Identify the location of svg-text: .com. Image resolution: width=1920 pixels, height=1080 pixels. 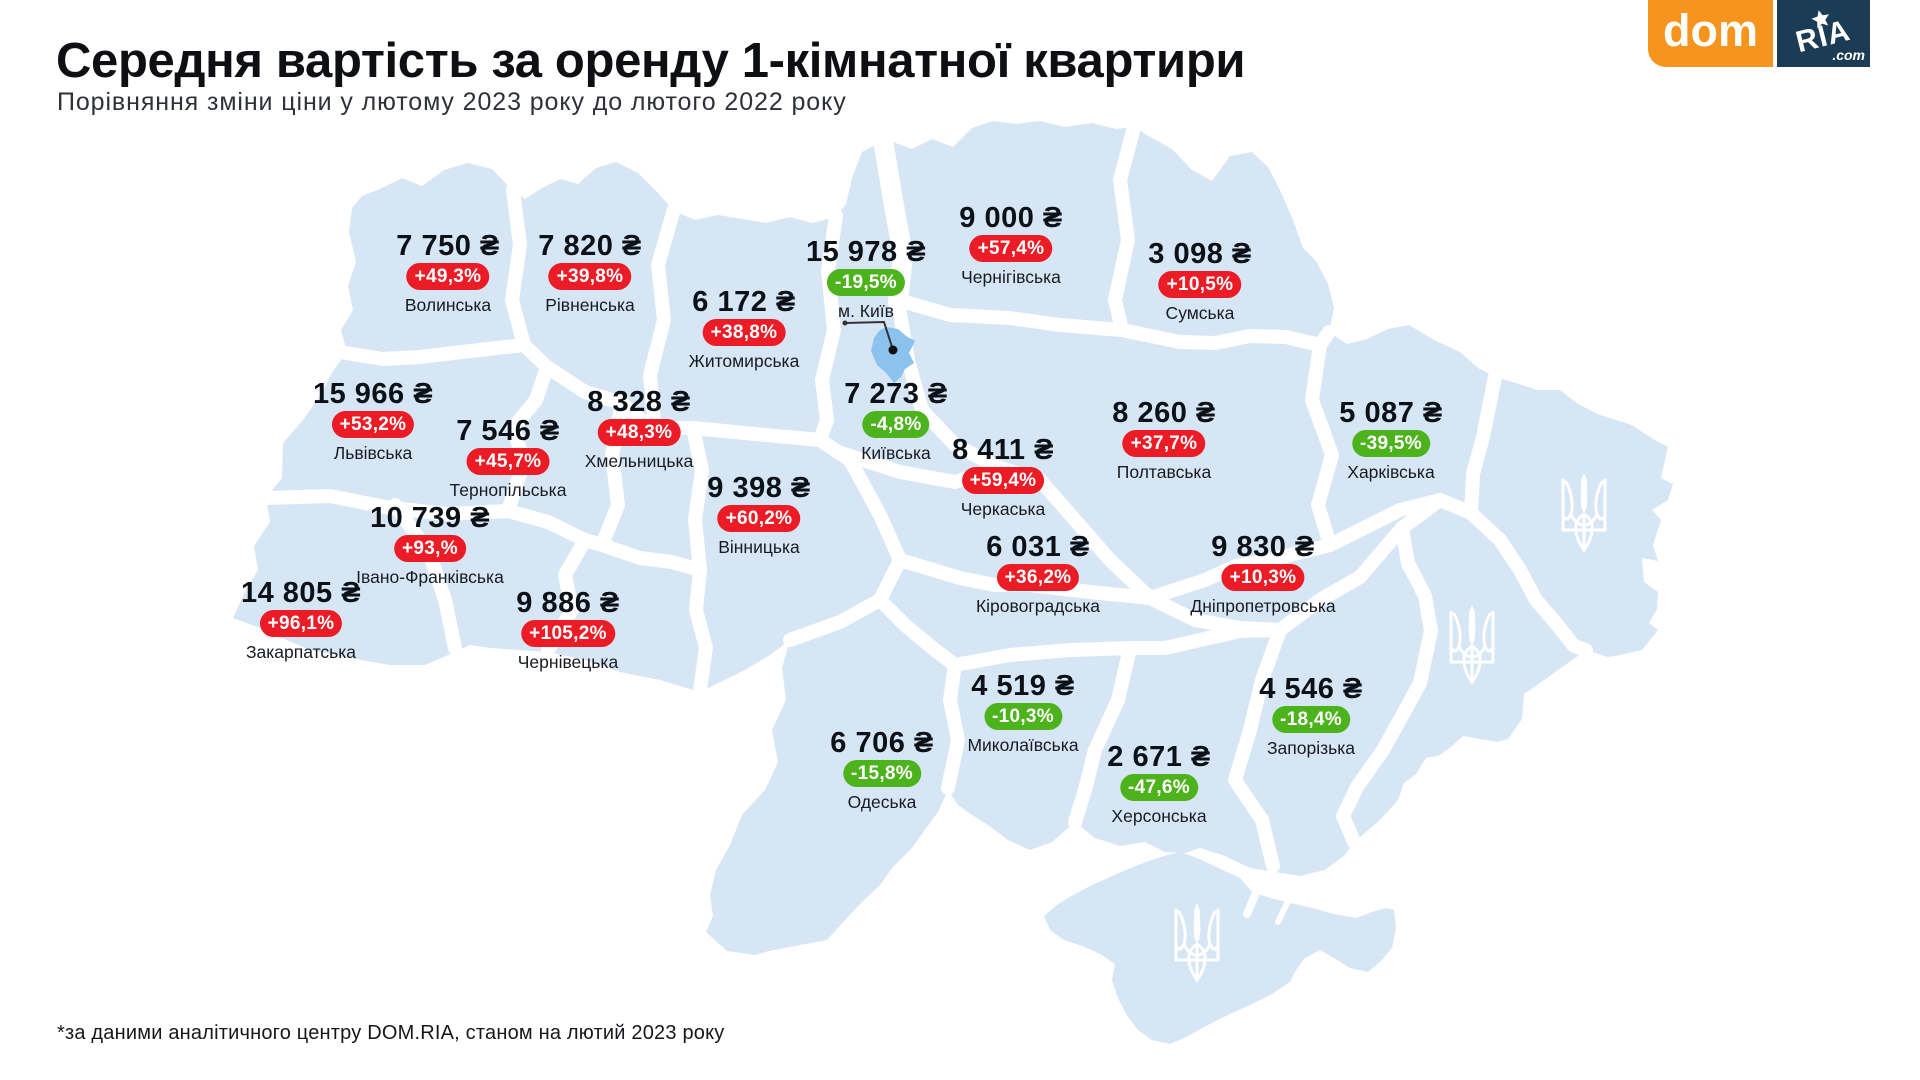
(1848, 55).